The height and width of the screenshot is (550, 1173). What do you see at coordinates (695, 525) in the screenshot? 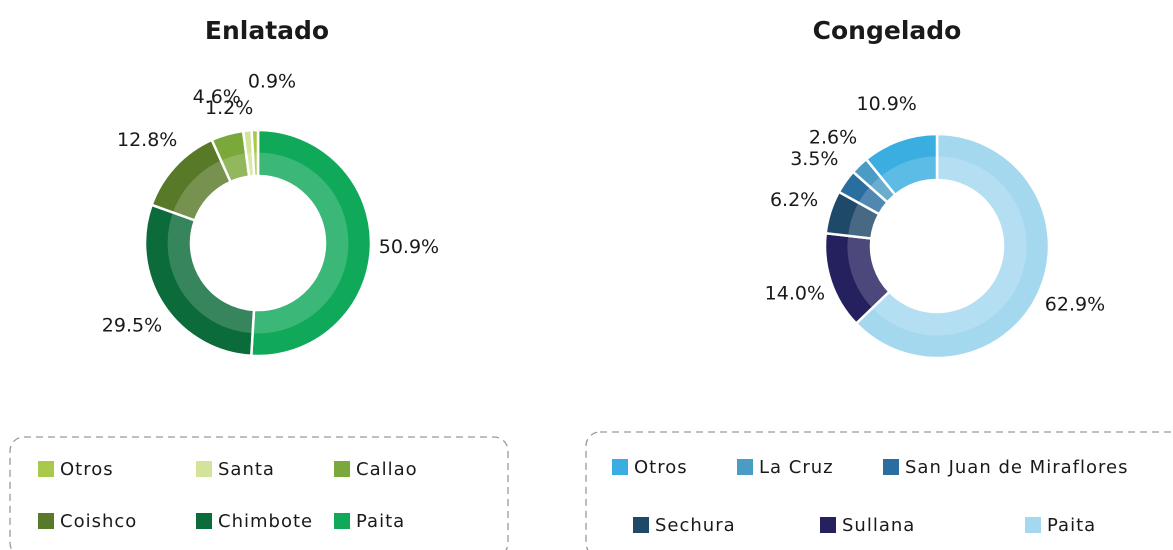
I see `legend-label: Sechura` at bounding box center [695, 525].